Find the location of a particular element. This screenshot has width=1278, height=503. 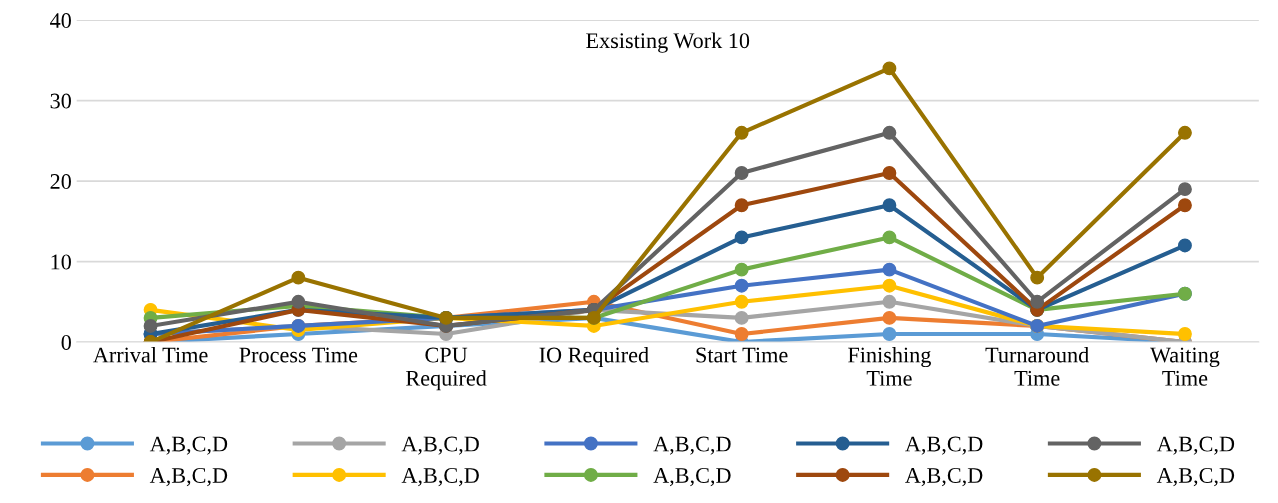

x-tick-label: Finishing Time is located at coordinates (889, 366).